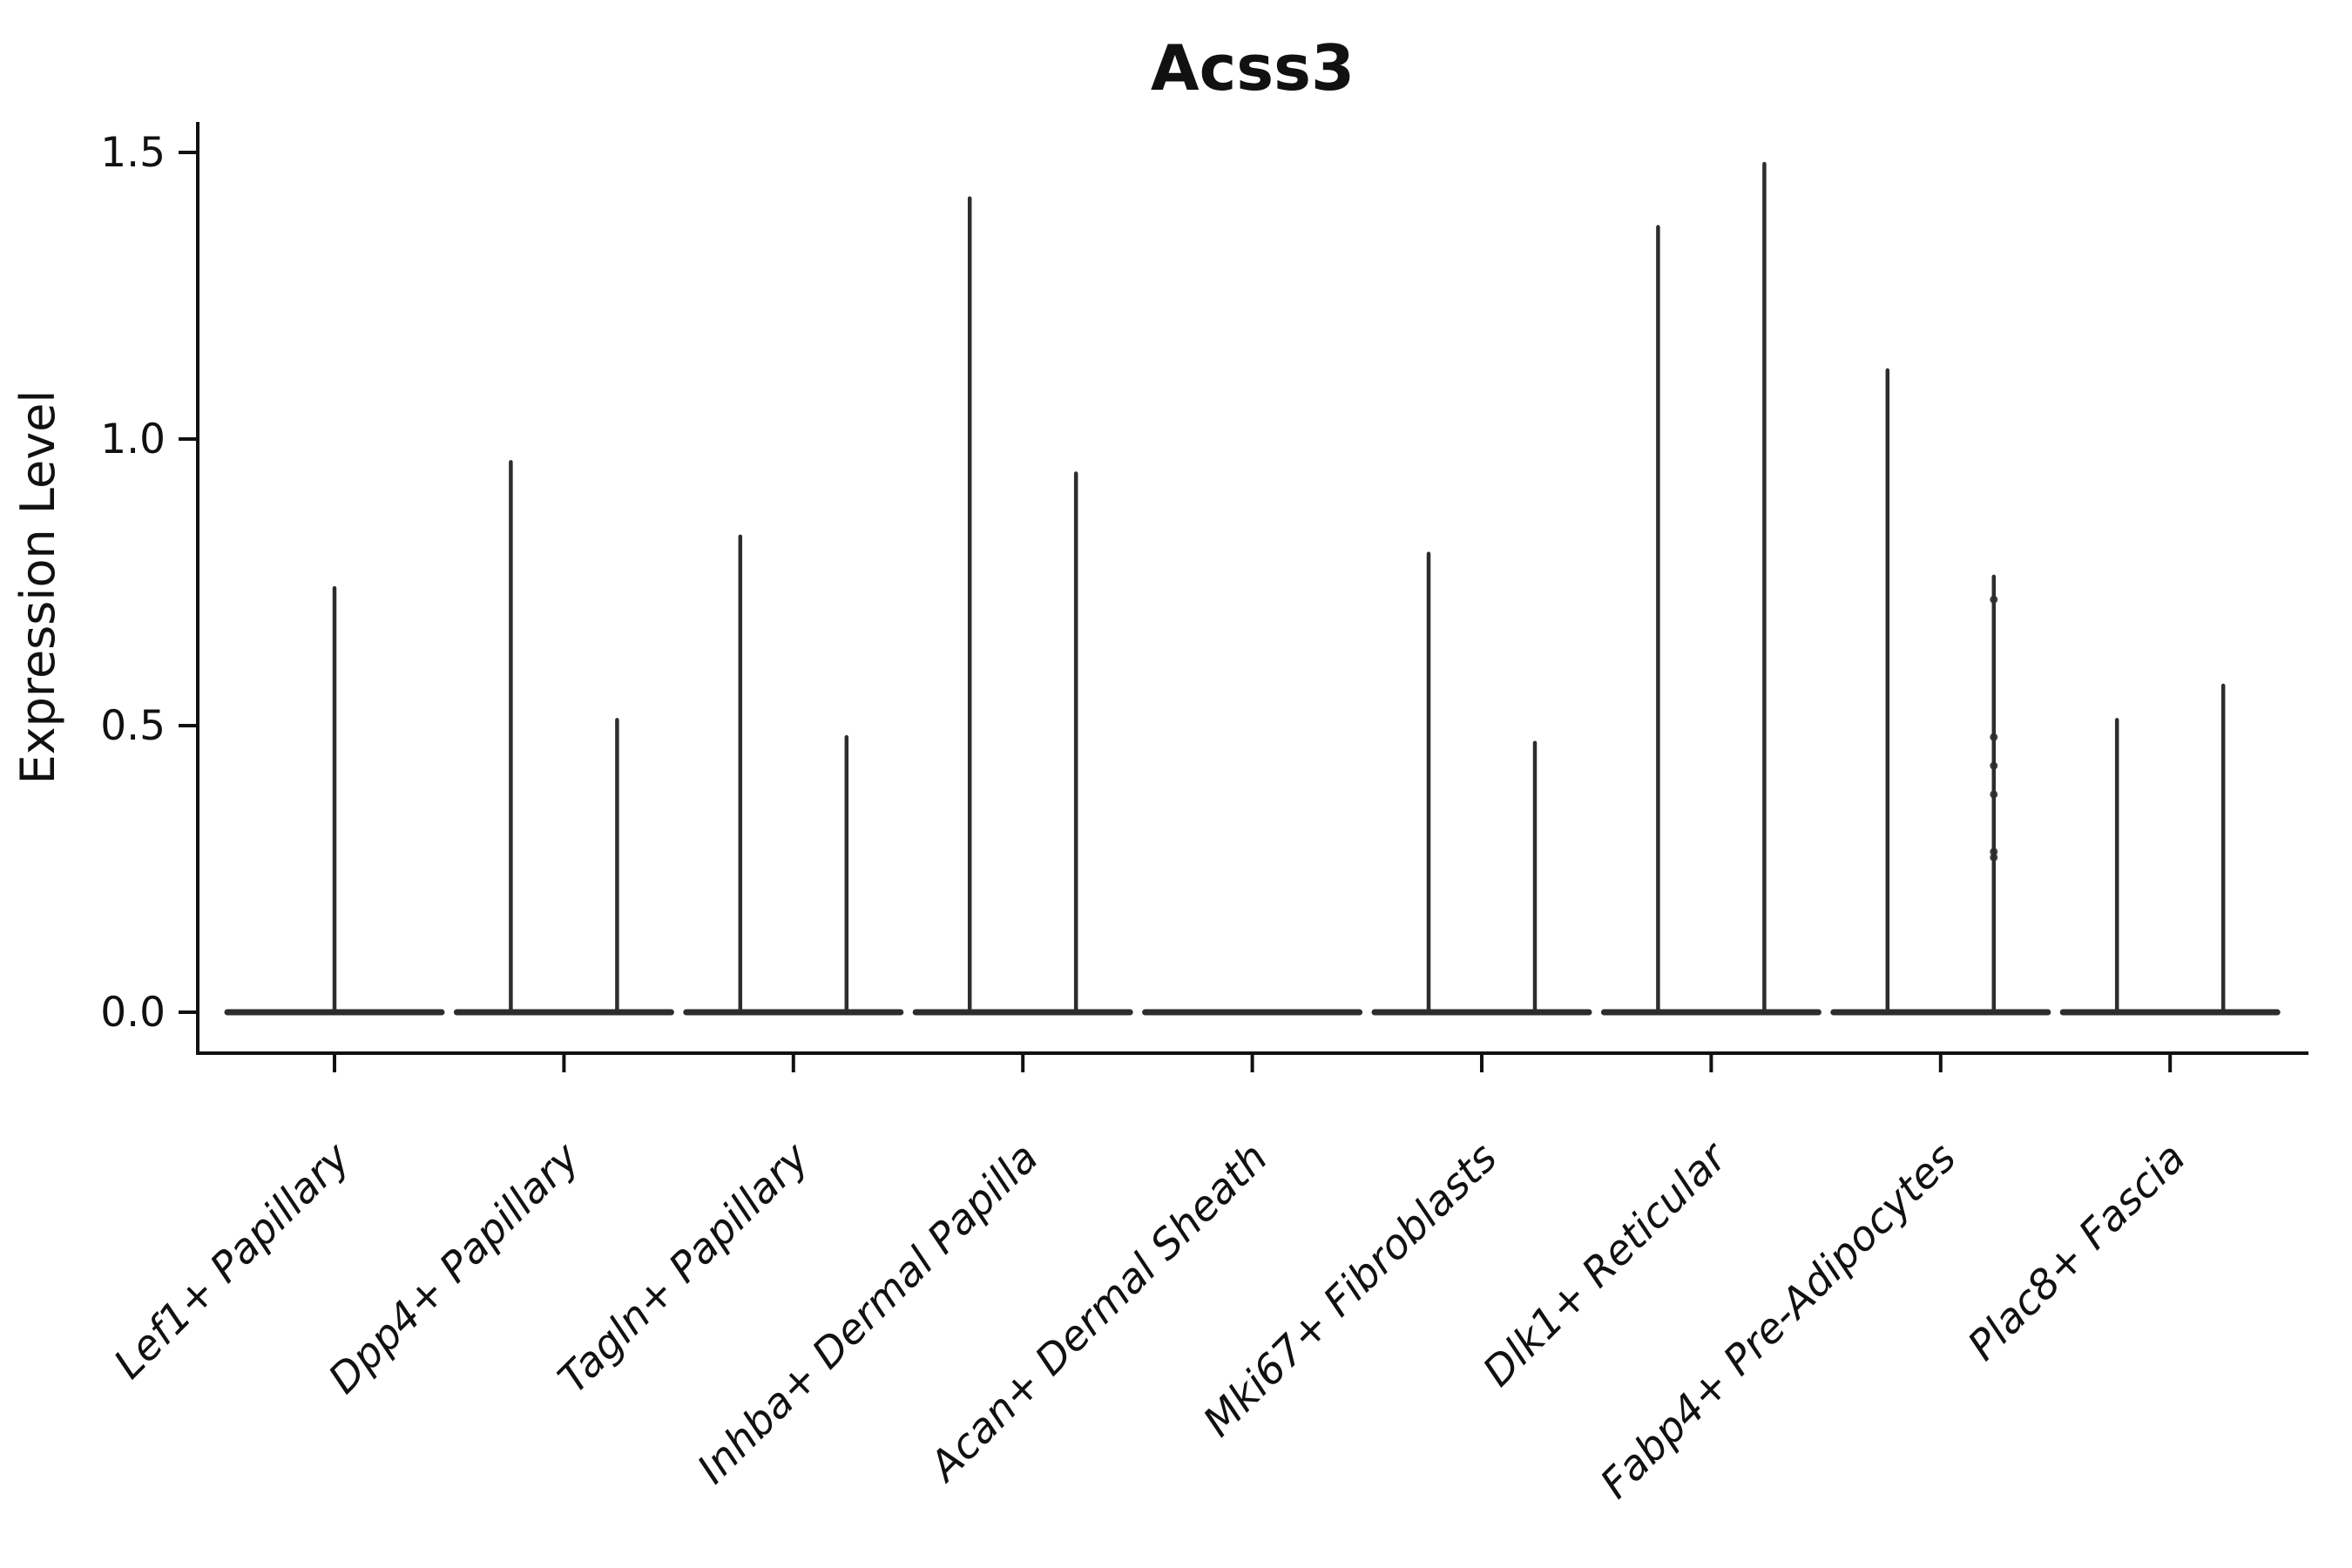 This screenshot has width=2352, height=1568. Describe the element at coordinates (1941, 692) in the screenshot. I see `violin-fabp4-pre-adipocytes` at that location.